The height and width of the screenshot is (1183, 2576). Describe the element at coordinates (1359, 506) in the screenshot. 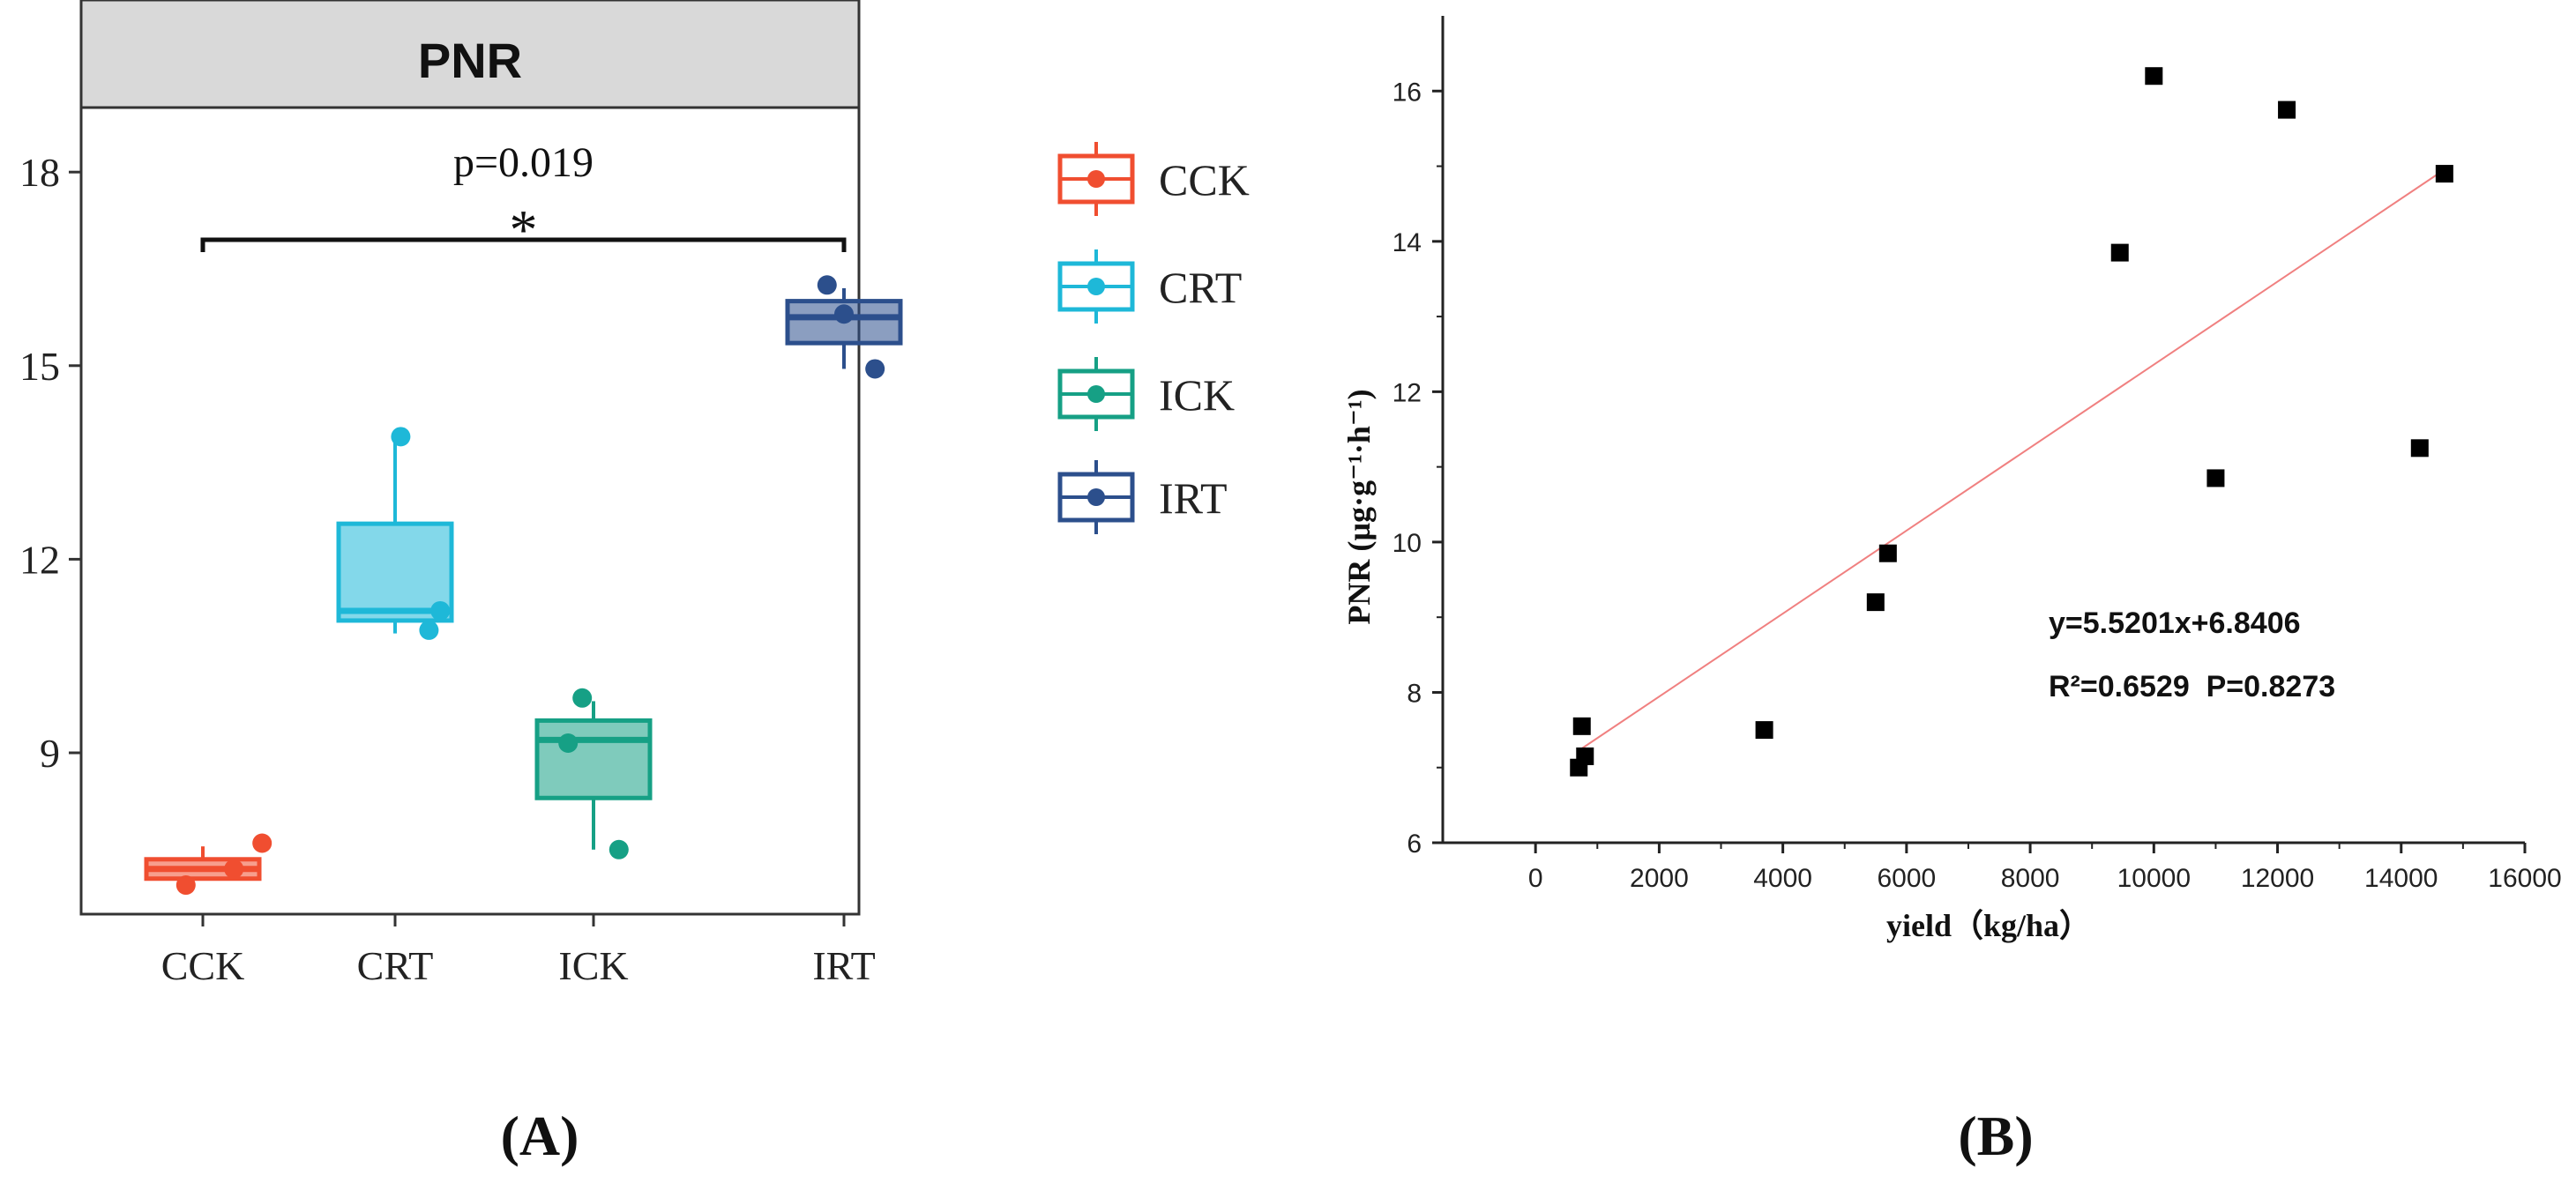

I see `y-axis-label: PNR (µg·g⁻¹·h⁻¹)` at that location.